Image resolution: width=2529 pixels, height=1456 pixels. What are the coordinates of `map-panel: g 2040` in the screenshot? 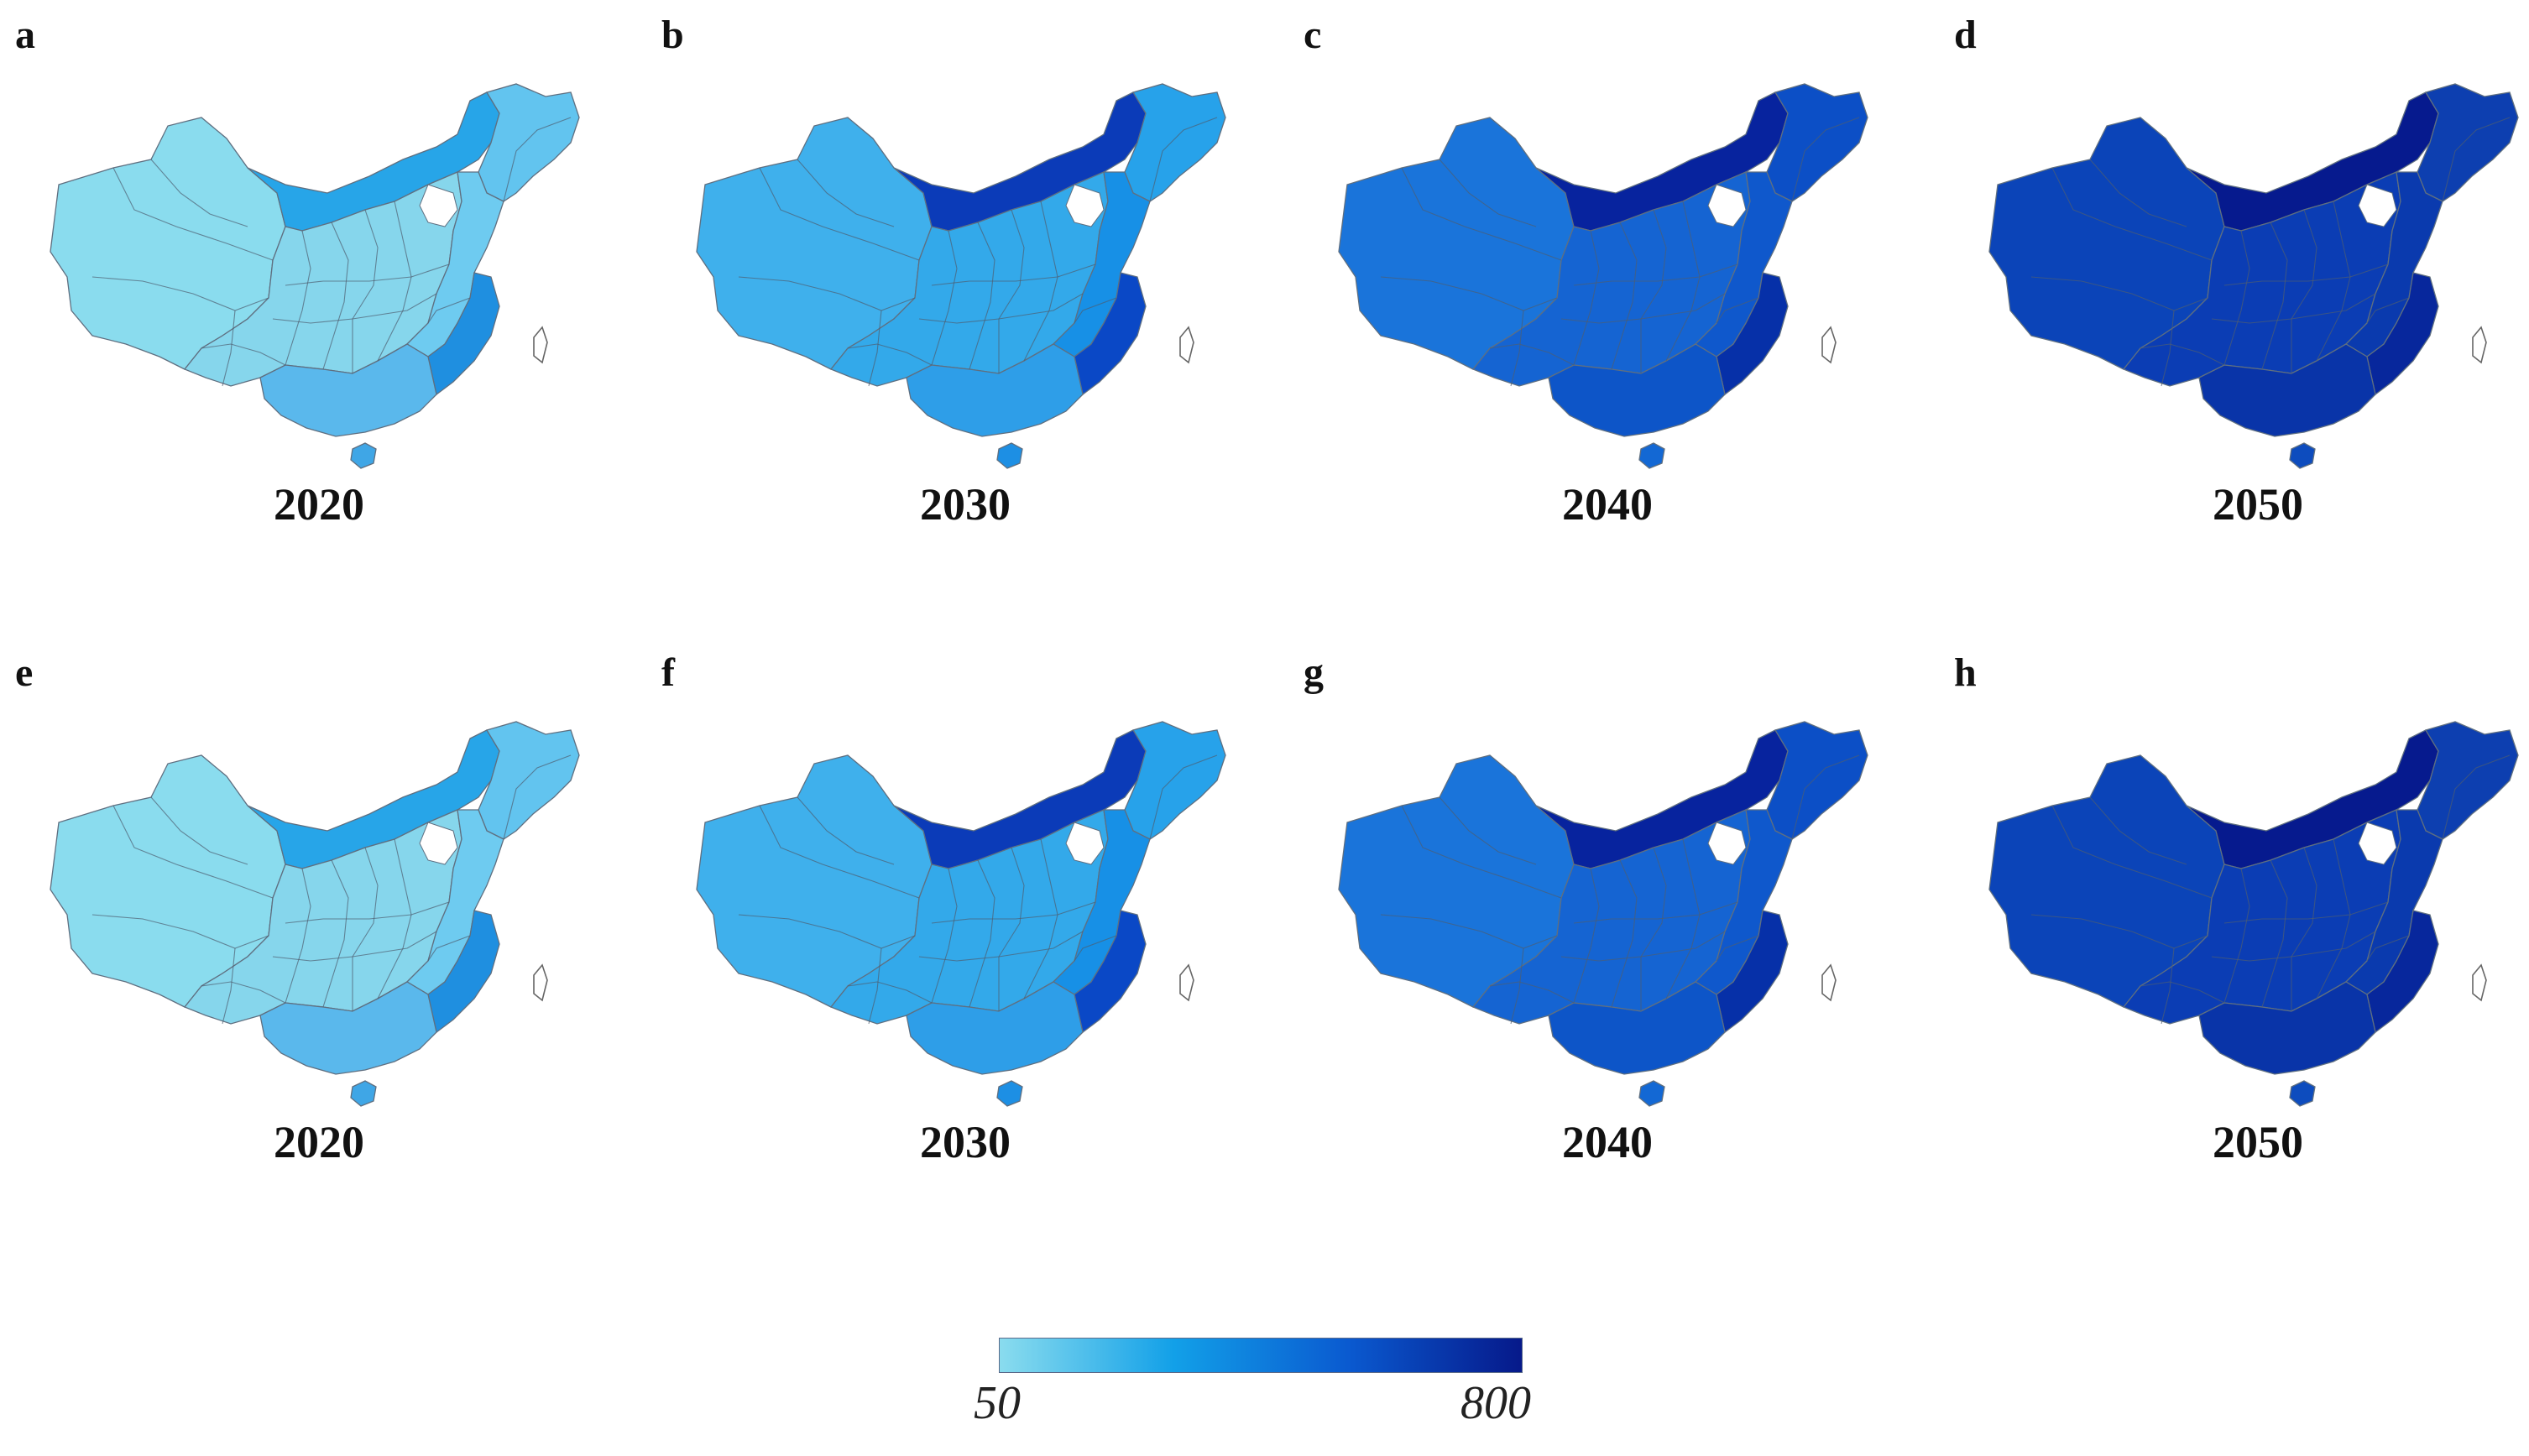 It's located at (1607, 940).